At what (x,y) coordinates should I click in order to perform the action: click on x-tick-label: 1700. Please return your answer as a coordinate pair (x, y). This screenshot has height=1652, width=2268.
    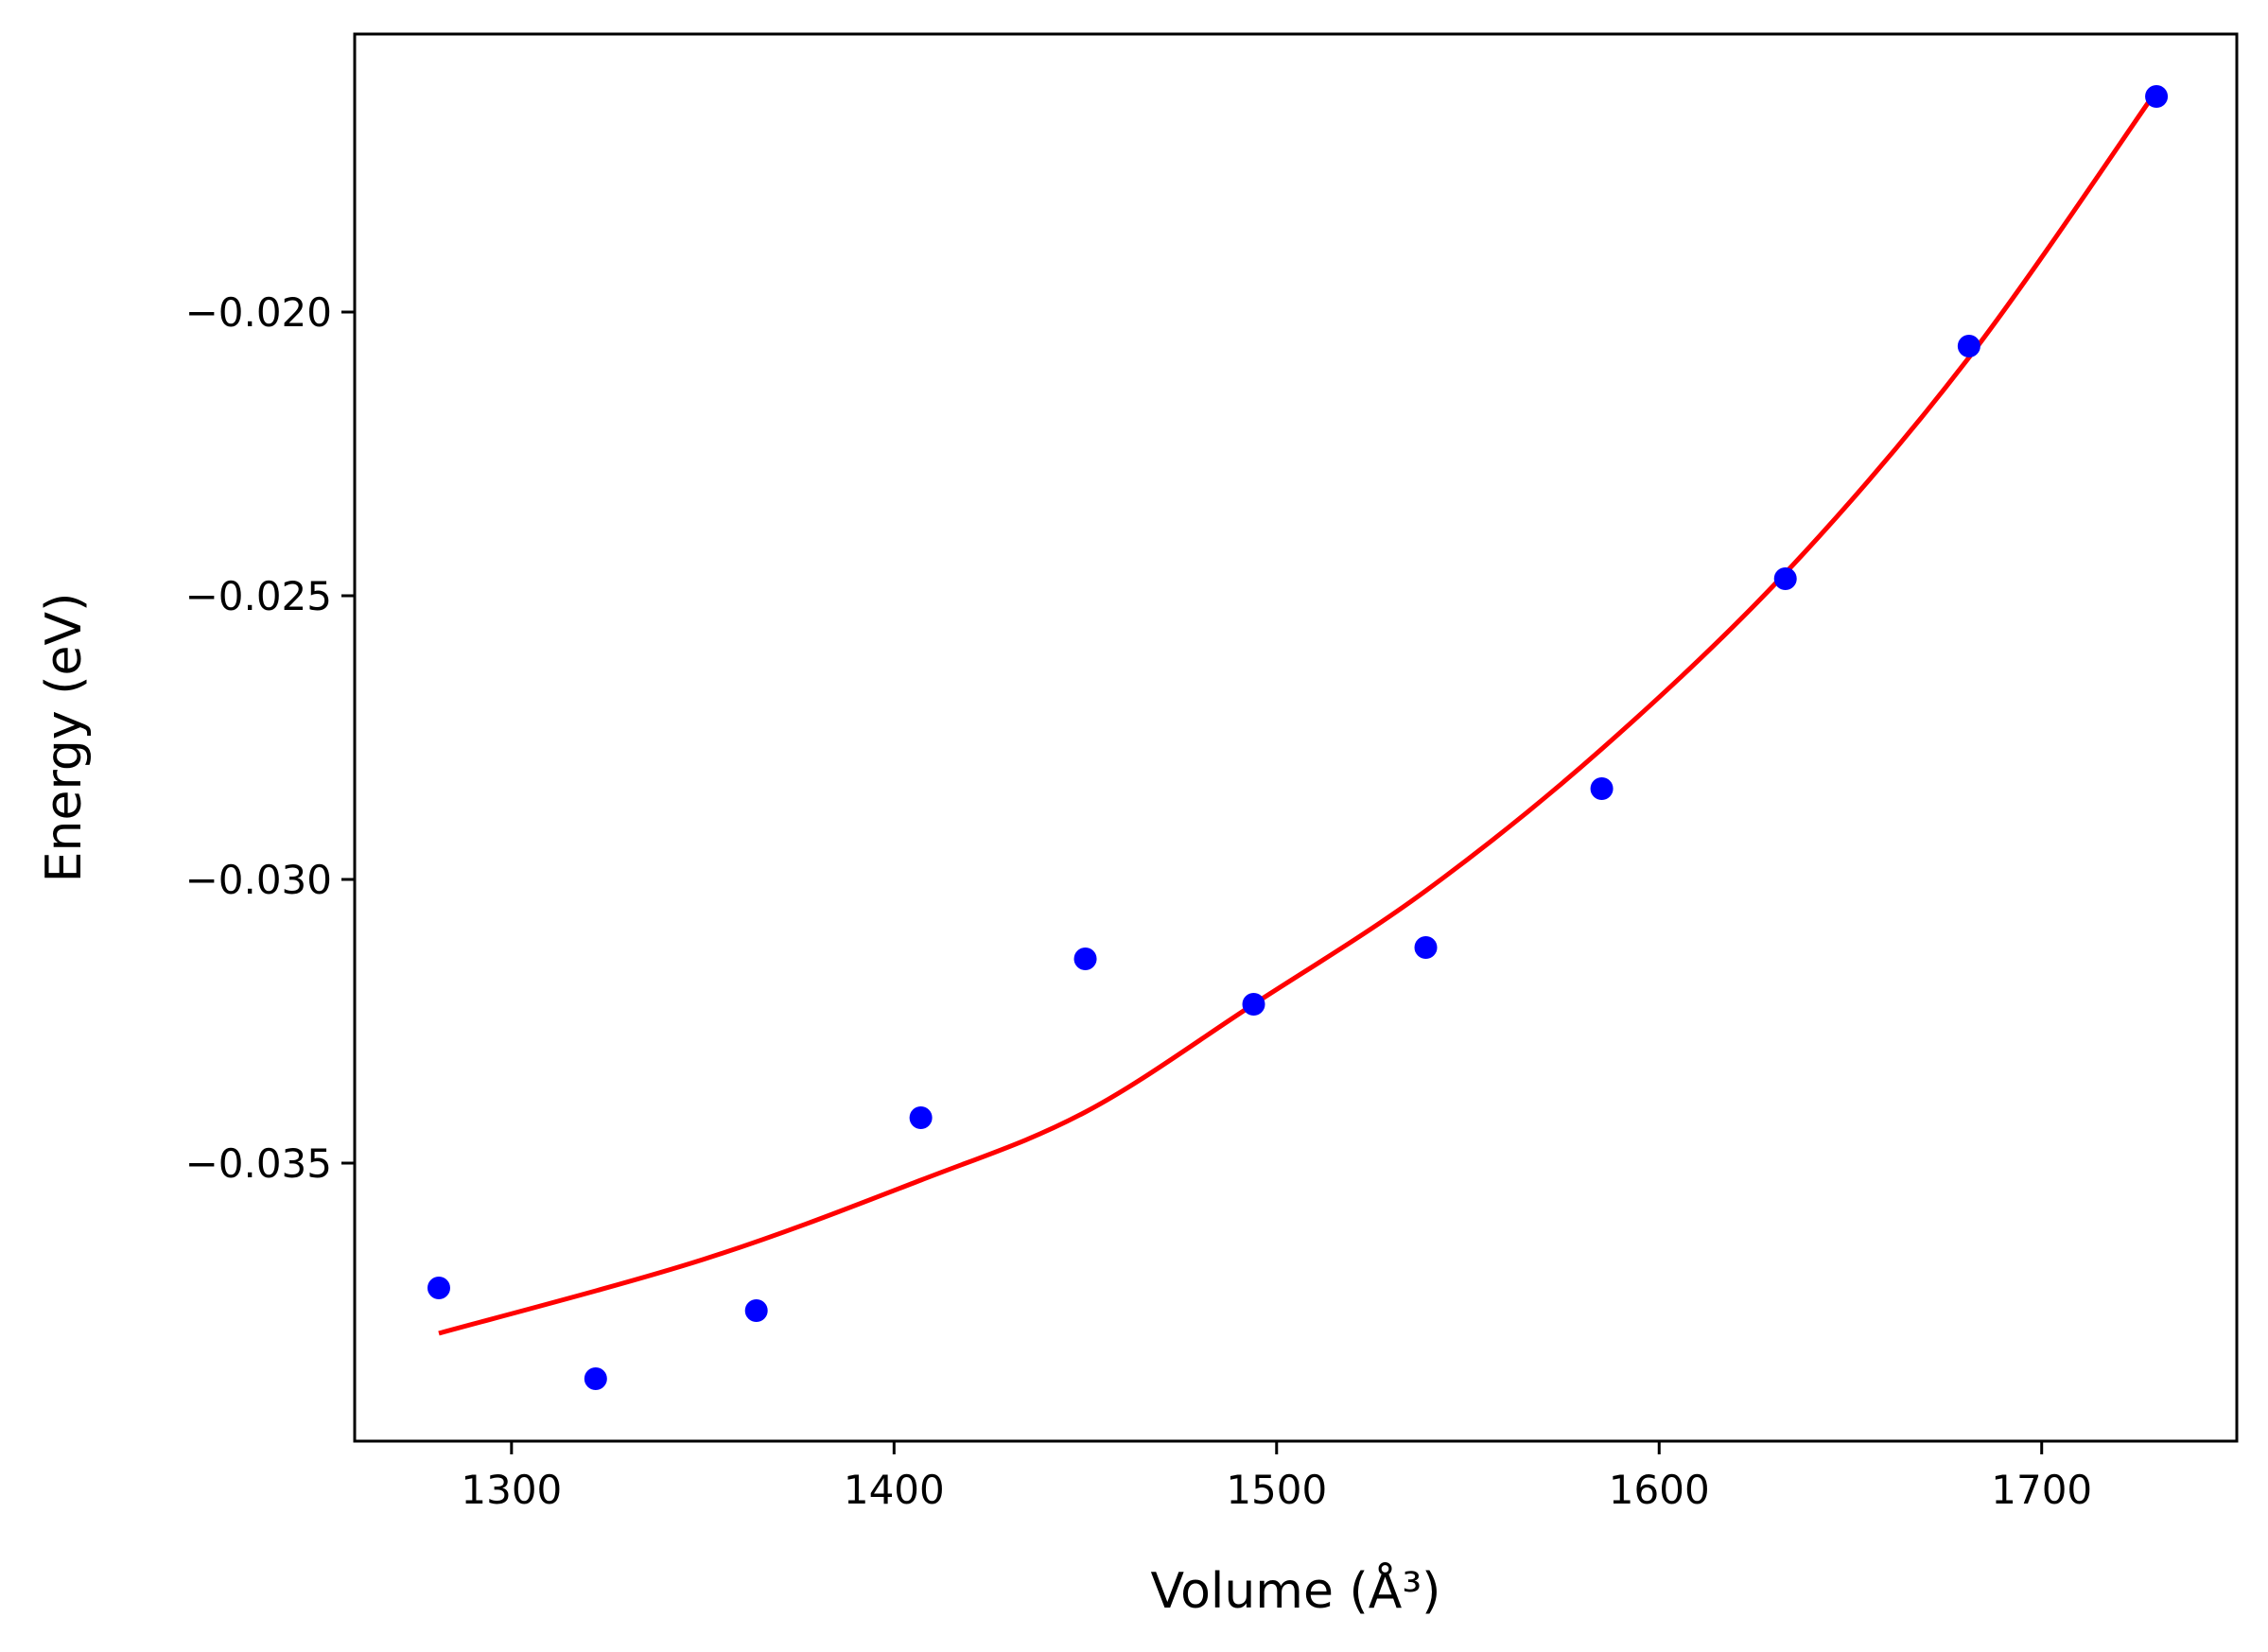
    Looking at the image, I should click on (2041, 1490).